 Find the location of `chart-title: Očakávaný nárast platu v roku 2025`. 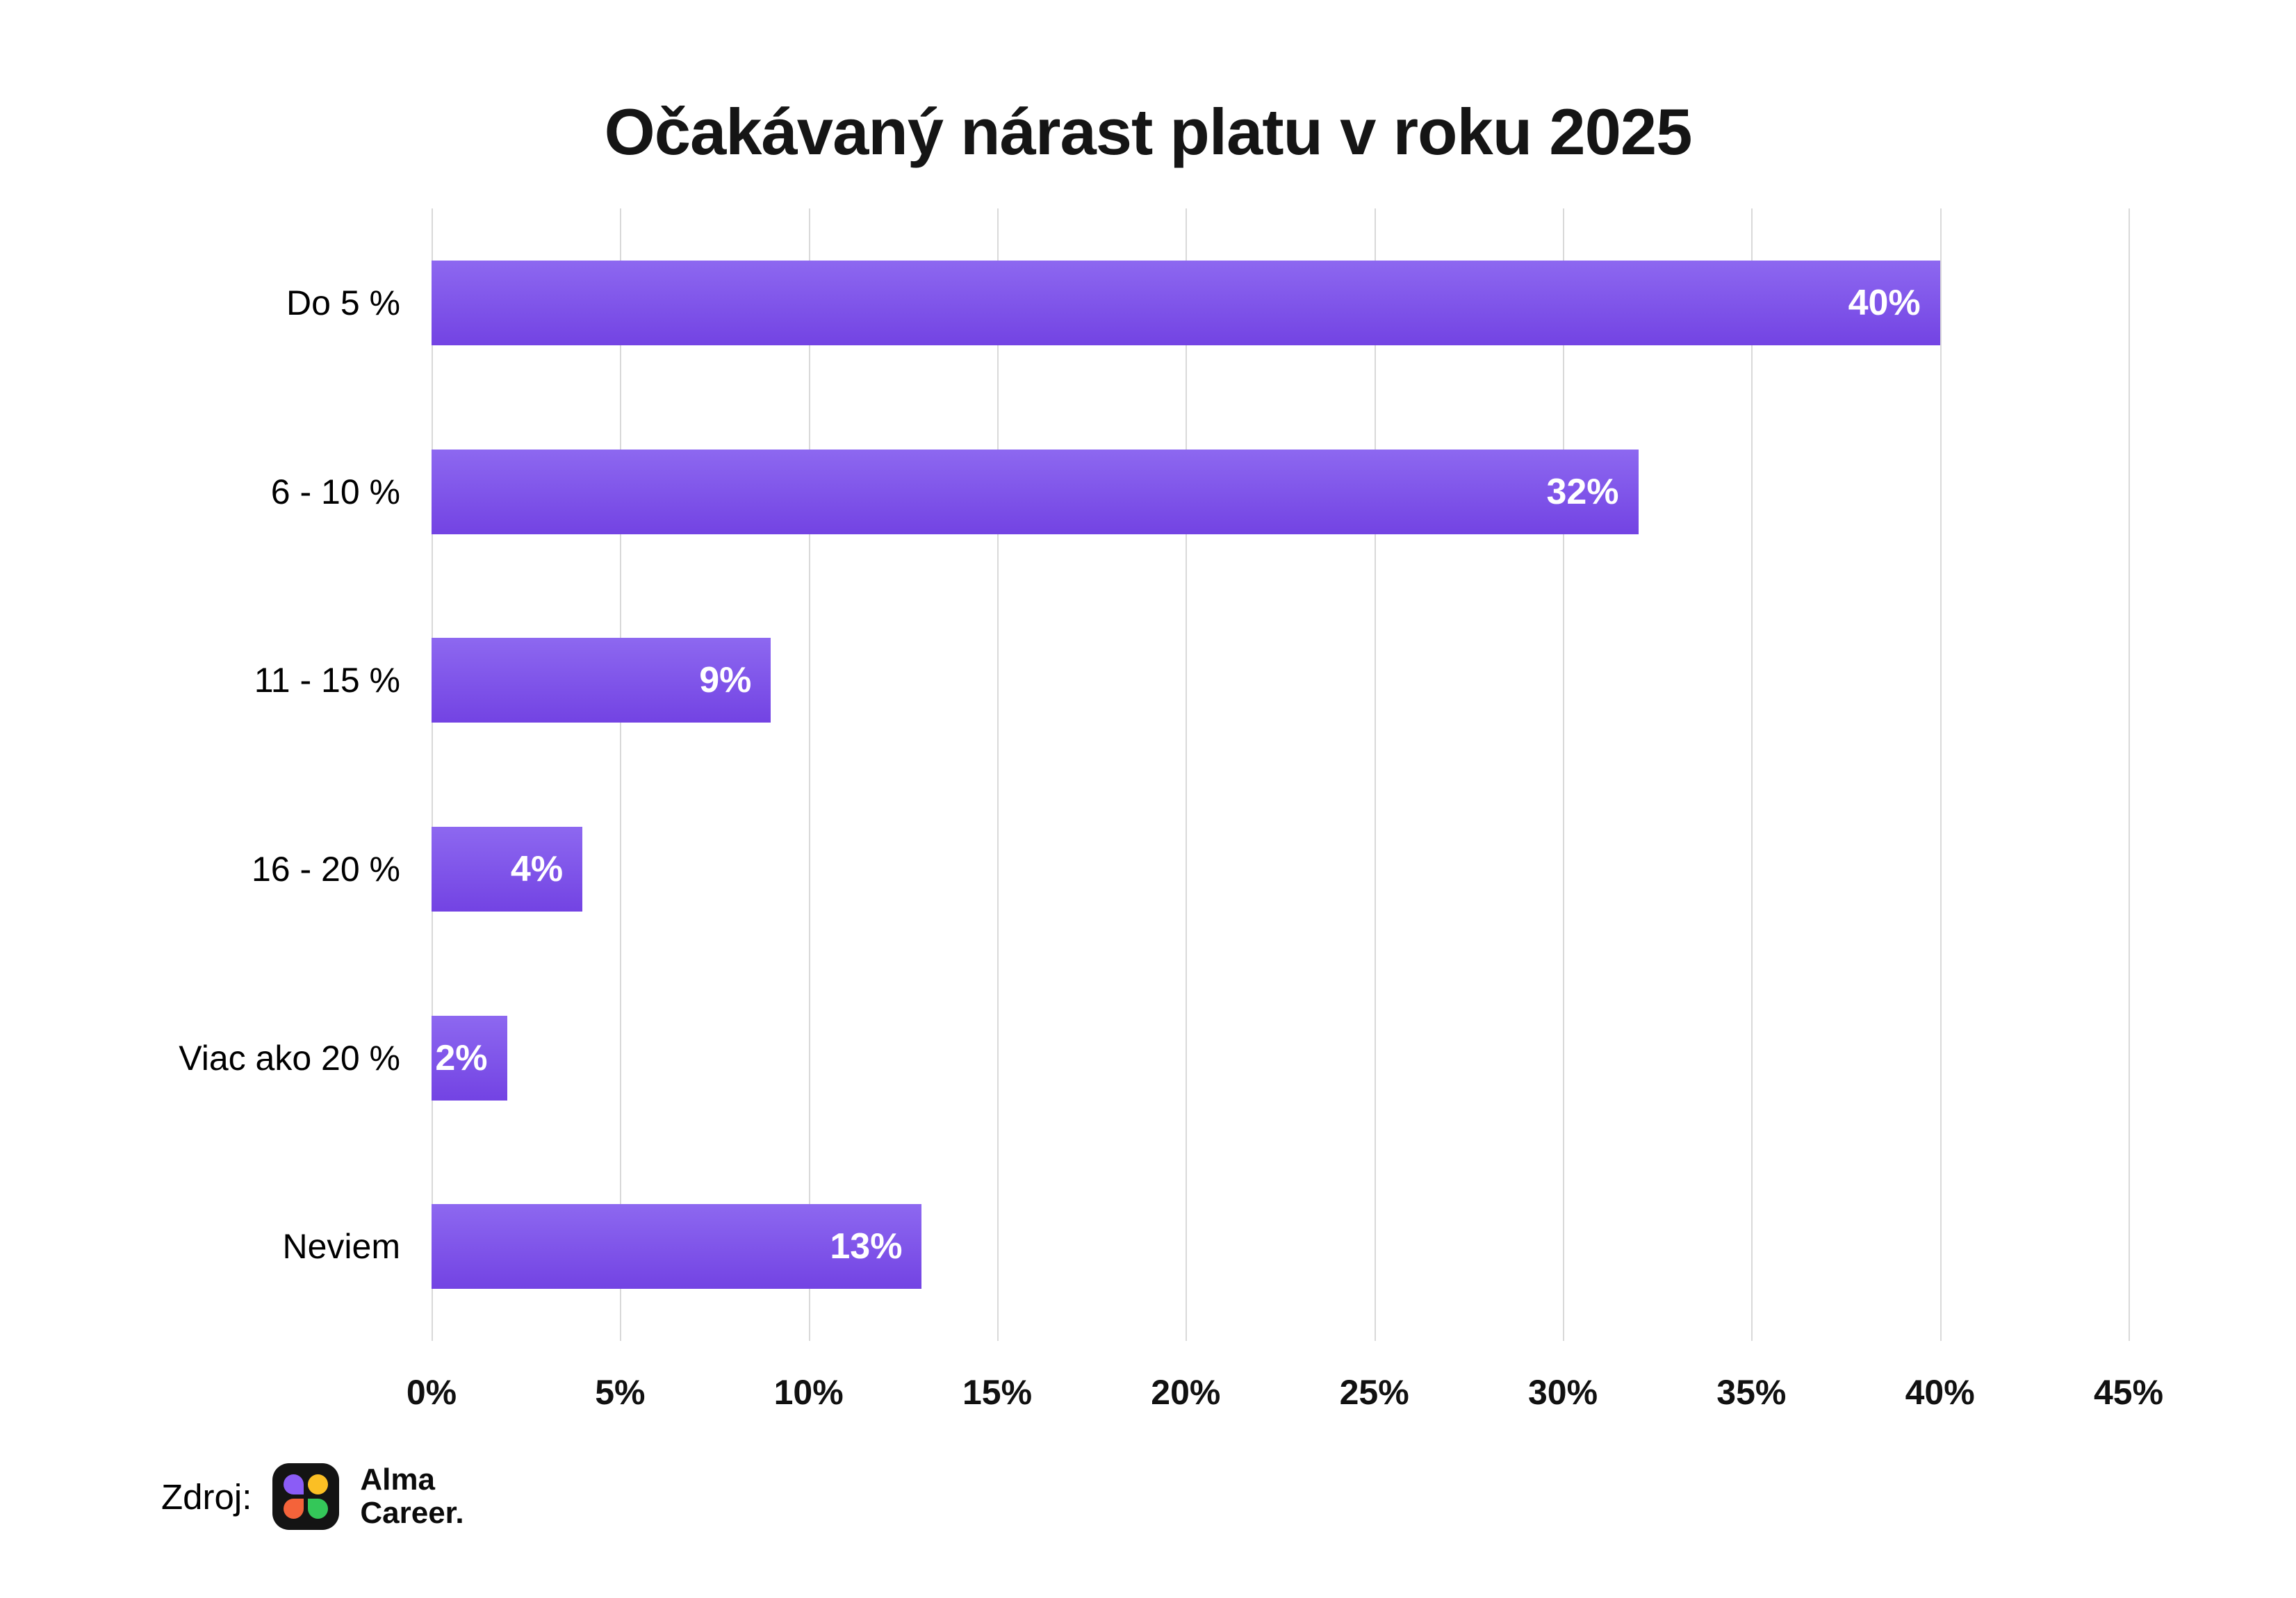

chart-title: Očakávaný nárast platu v roku 2025 is located at coordinates (1148, 131).